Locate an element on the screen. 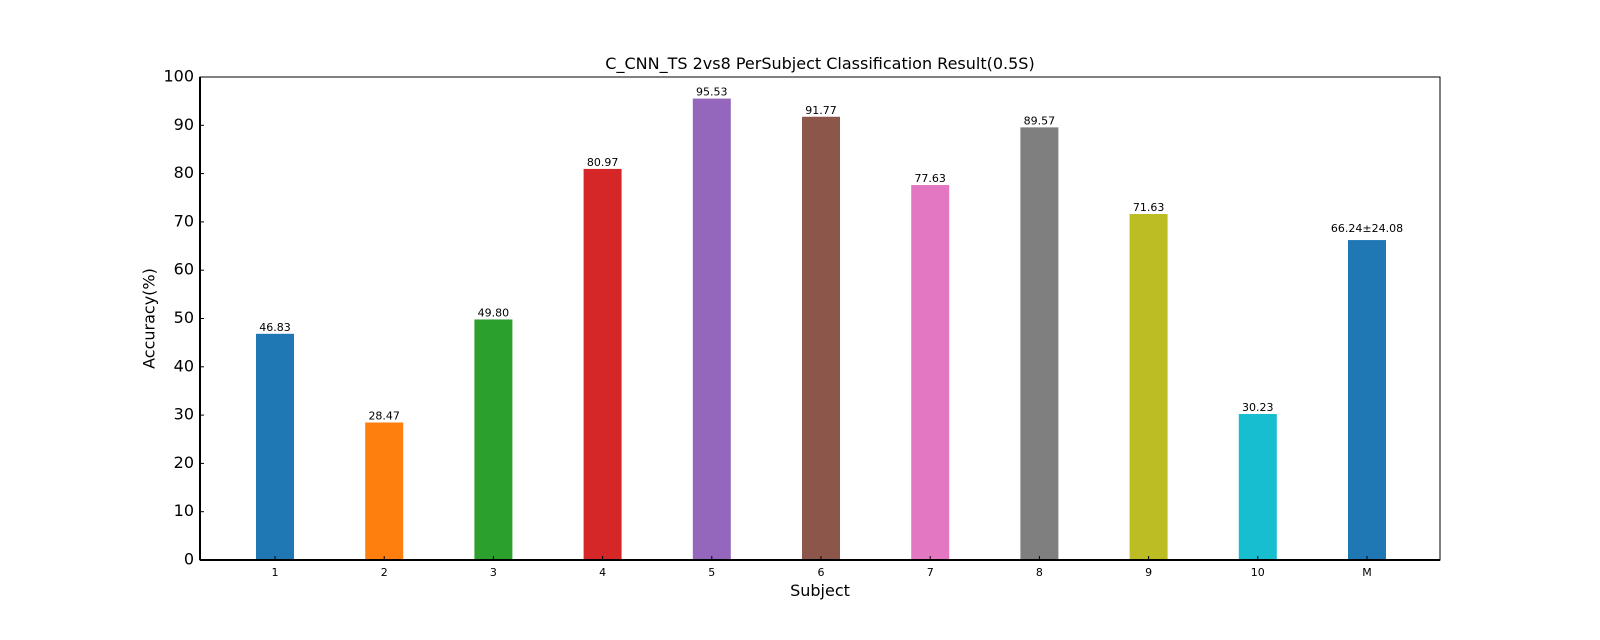 This screenshot has height=640, width=1600. y-tick-label: 40 is located at coordinates (184, 365).